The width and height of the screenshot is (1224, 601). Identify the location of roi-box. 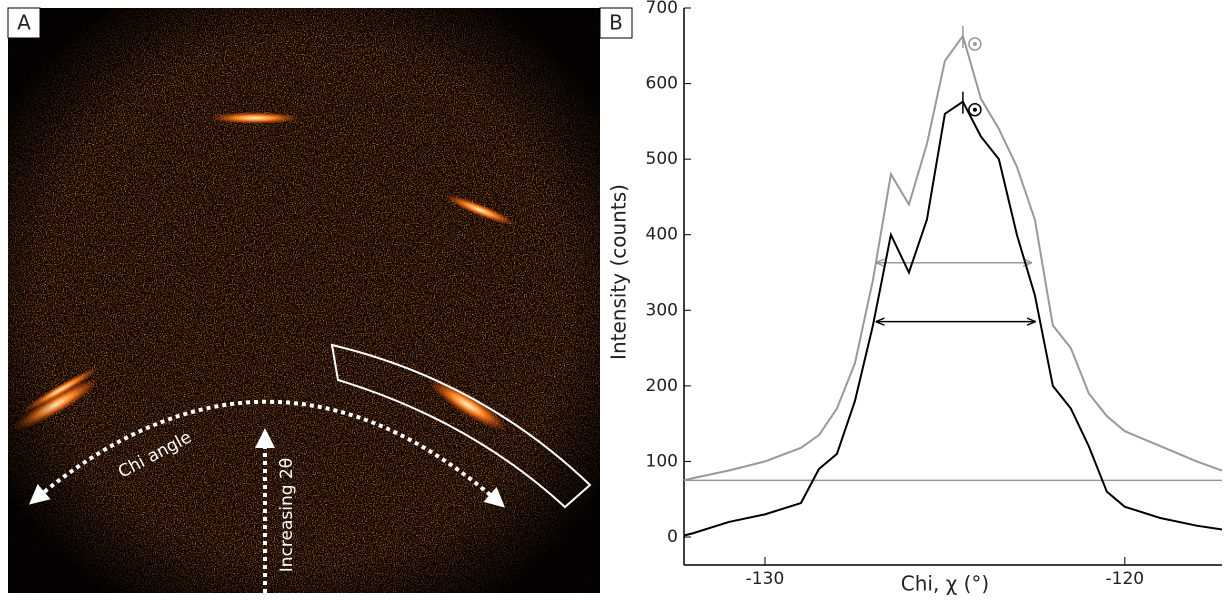
(461, 426).